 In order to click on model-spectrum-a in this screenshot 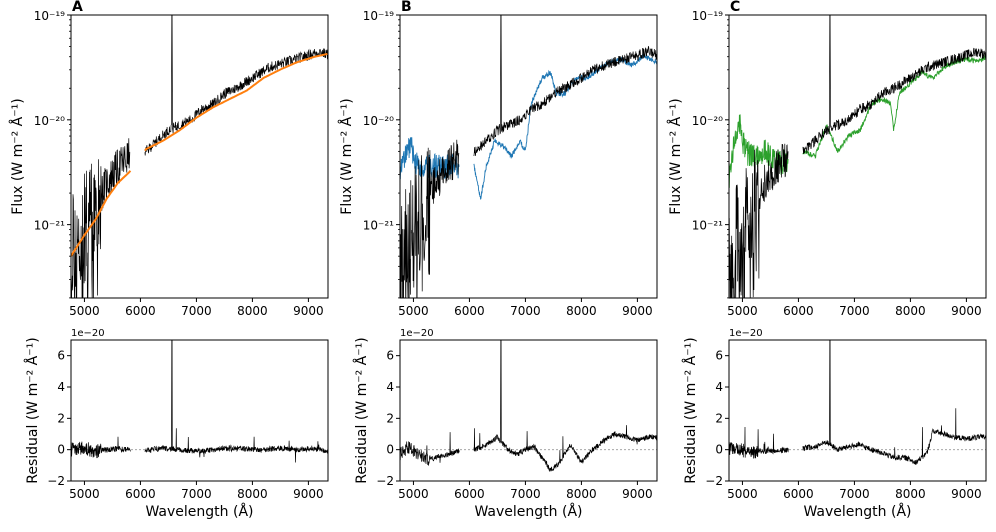, I will do `click(199, 154)`.